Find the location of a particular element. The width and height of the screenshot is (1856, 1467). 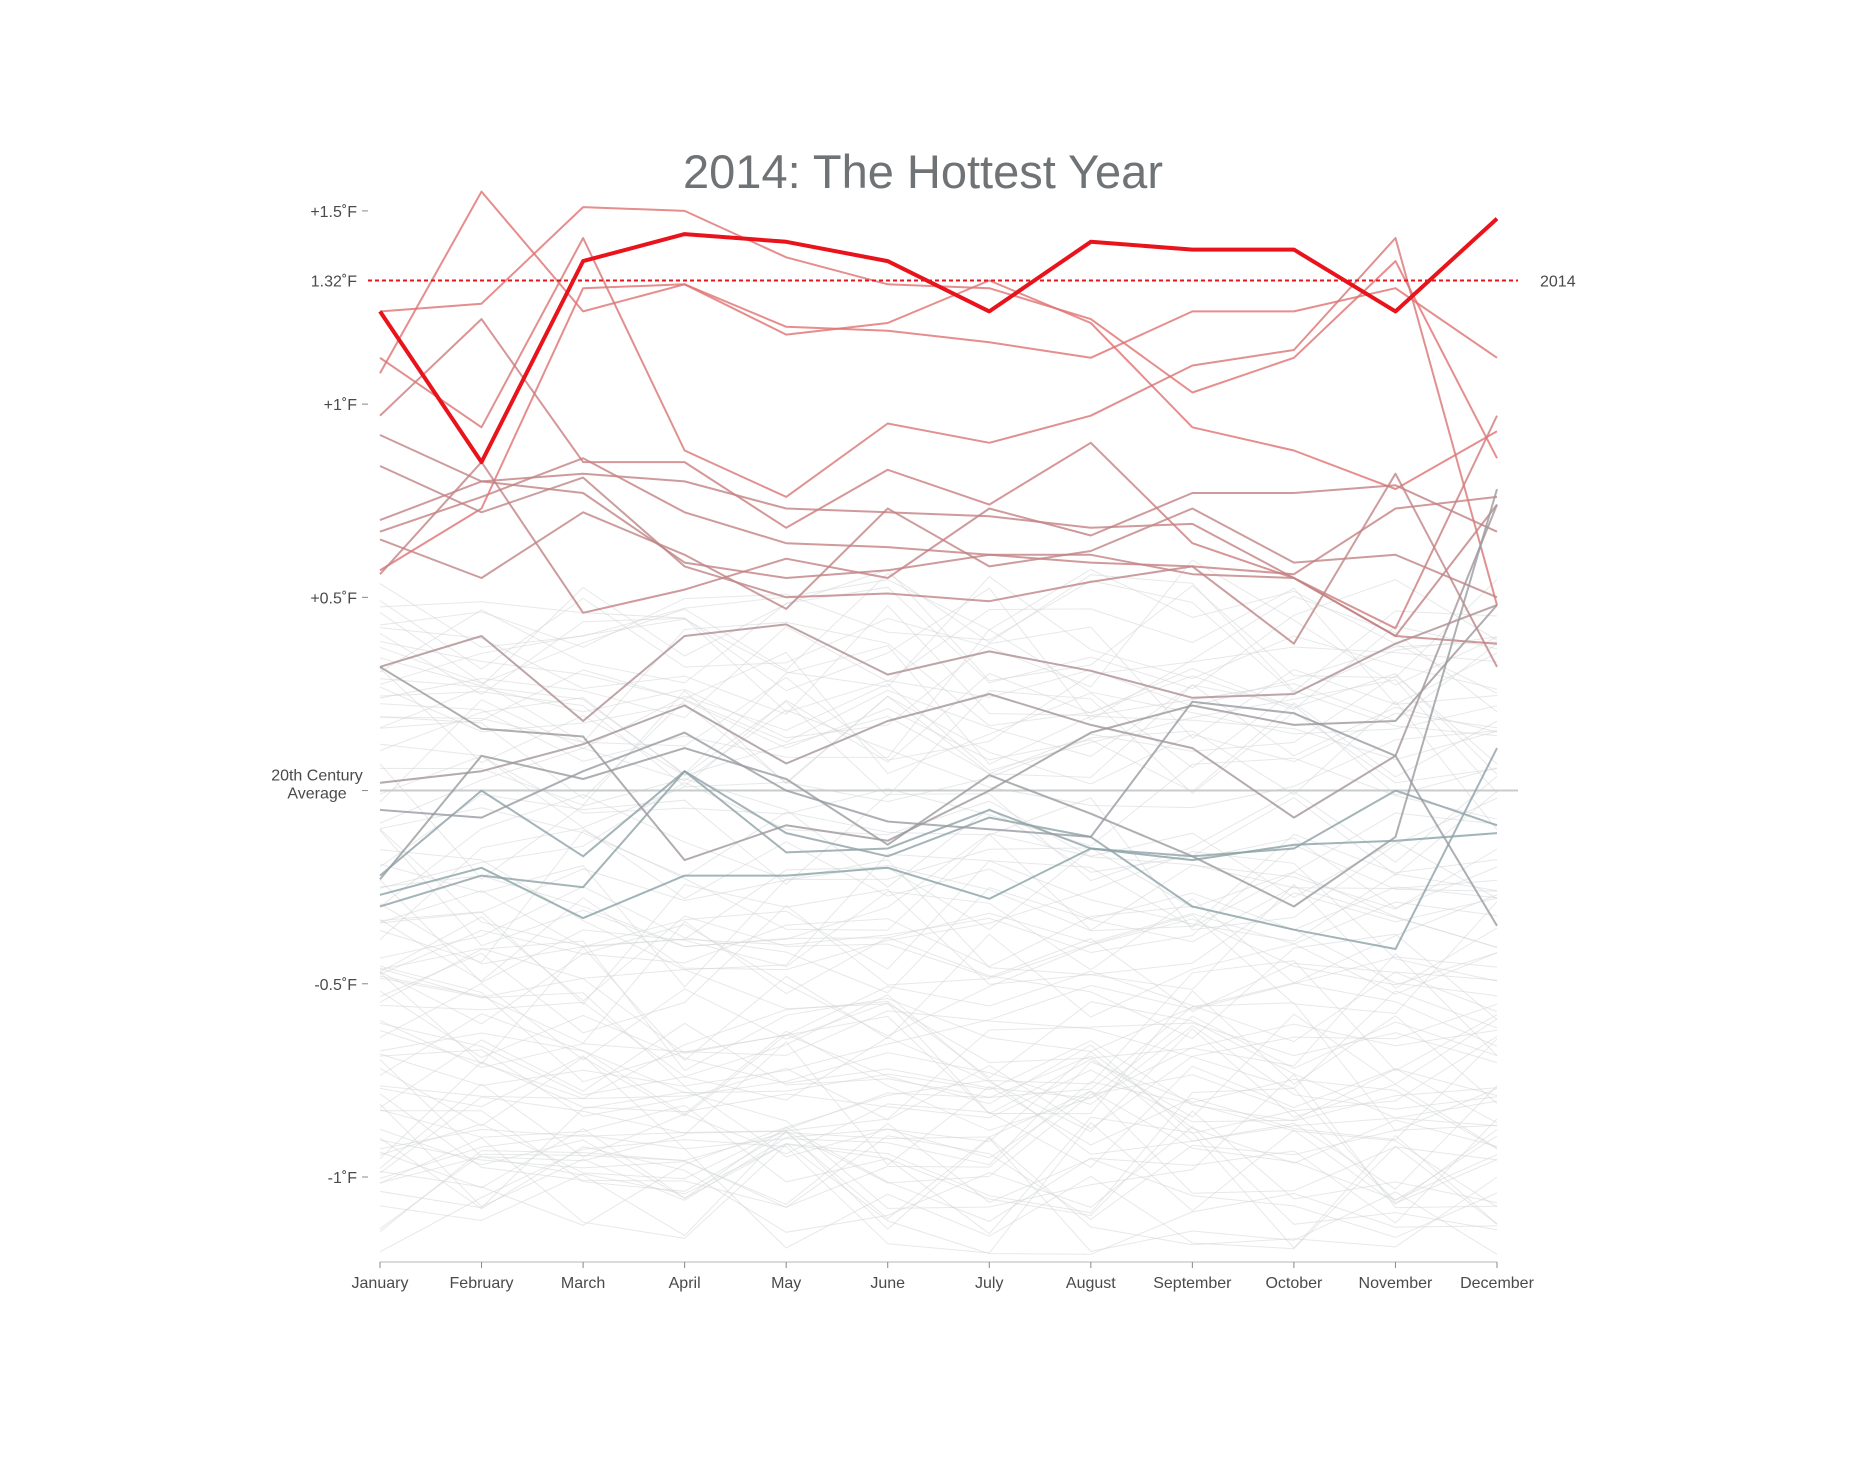

reference-value-label: 1.32˚F is located at coordinates (334, 281).